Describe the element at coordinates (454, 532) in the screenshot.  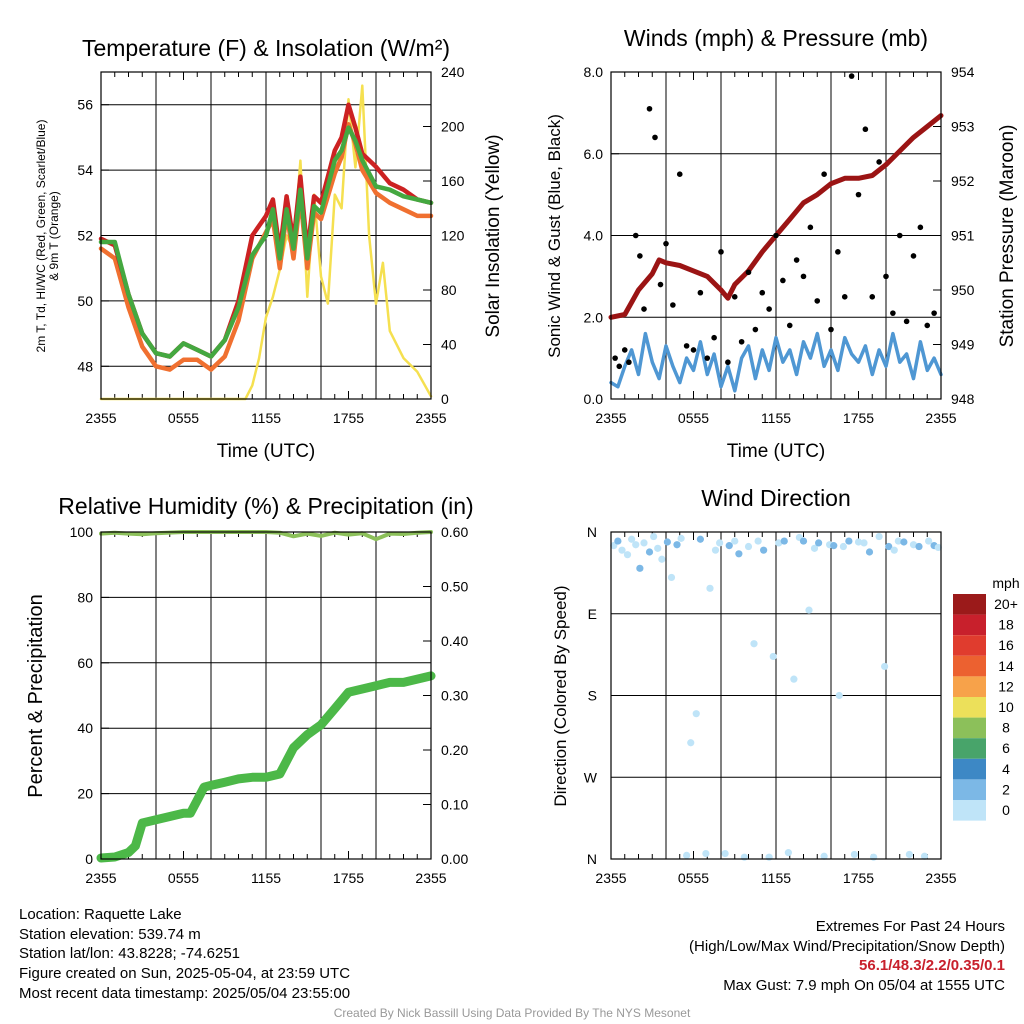
I see `y-tick-label-right: 0.60` at that location.